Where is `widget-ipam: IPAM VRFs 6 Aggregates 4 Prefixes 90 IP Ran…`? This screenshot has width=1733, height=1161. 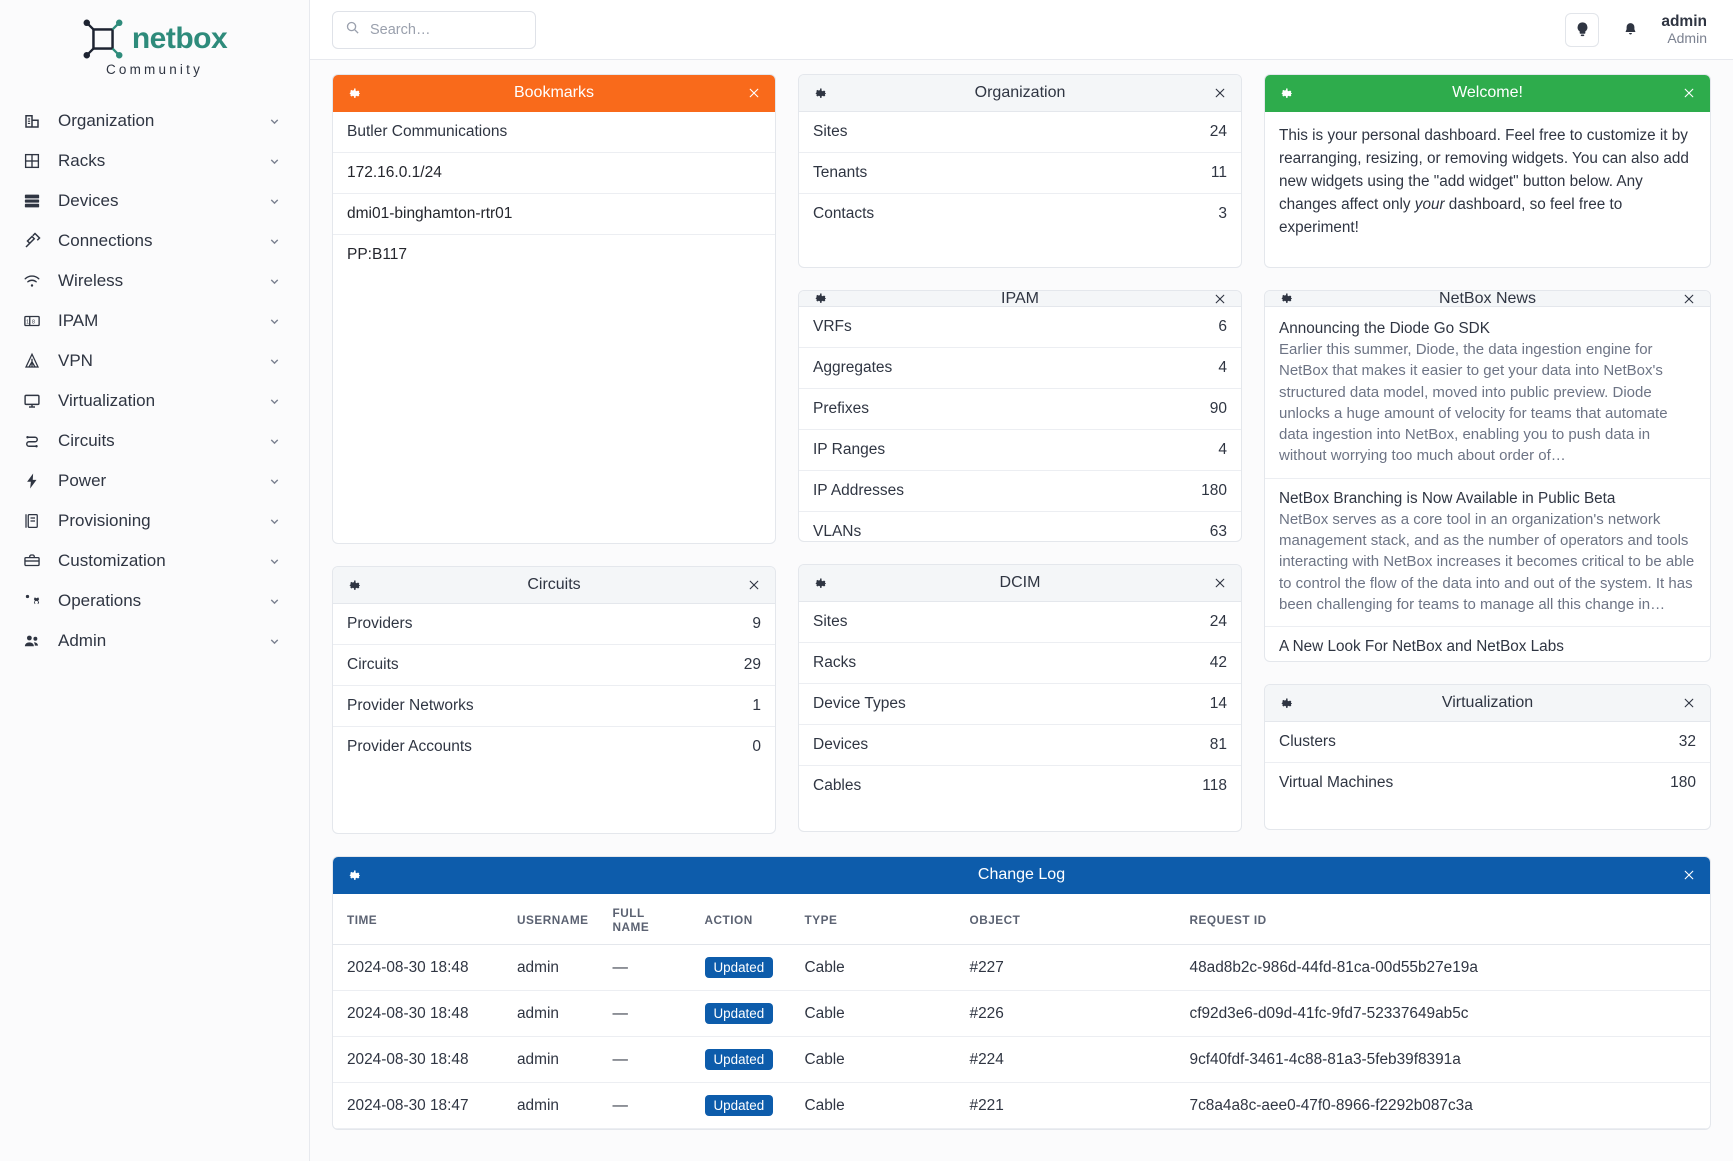
widget-ipam: IPAM VRFs 6 Aggregates 4 Prefixes 90 IP Ran… is located at coordinates (1020, 416).